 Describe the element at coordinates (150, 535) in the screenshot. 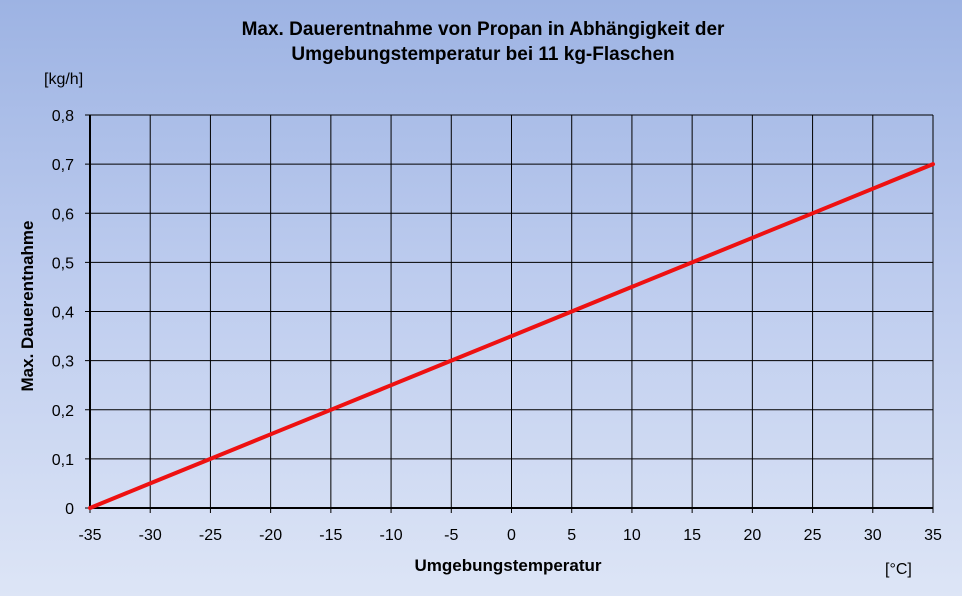

I see `x-tick-label: -30` at that location.